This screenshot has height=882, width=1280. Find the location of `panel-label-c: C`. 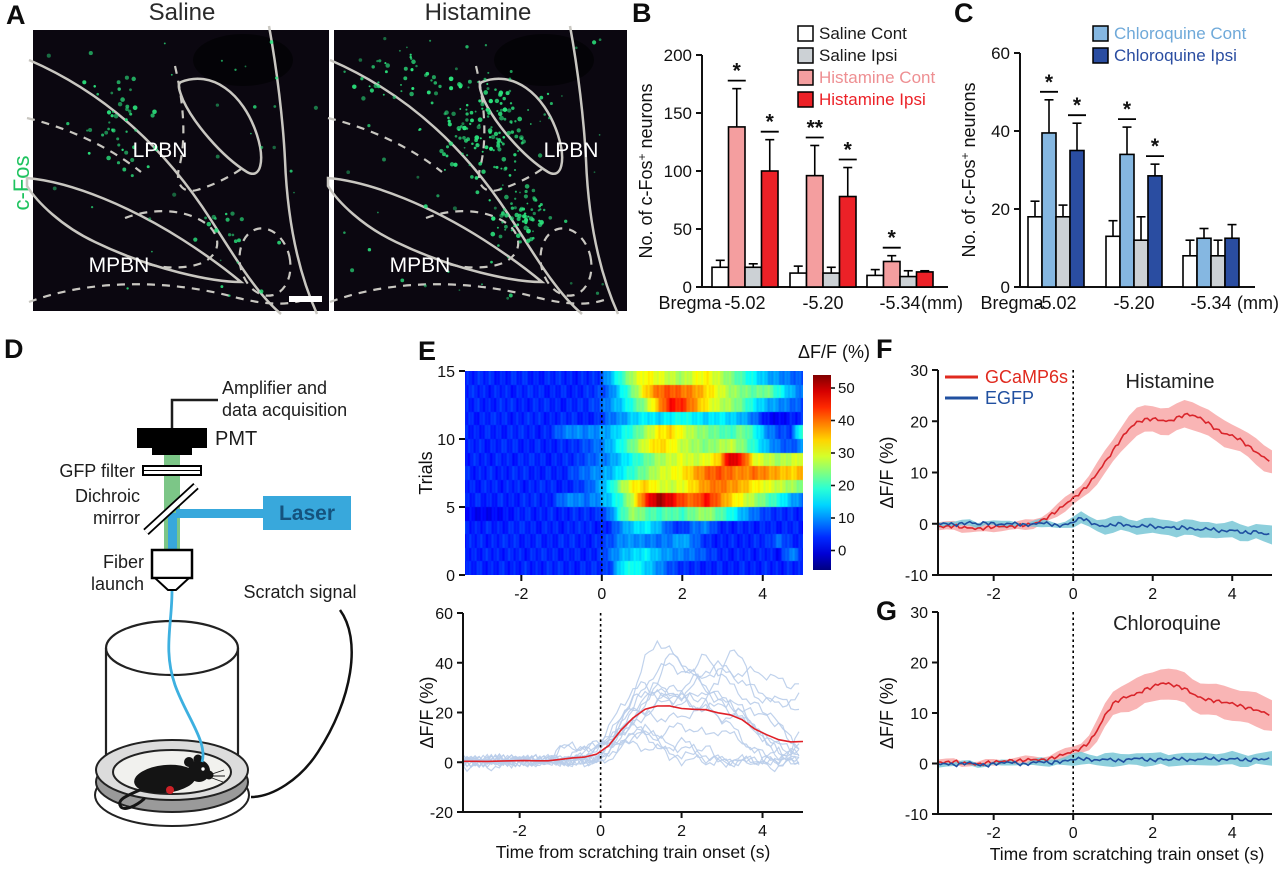

panel-label-c: C is located at coordinates (964, 14).